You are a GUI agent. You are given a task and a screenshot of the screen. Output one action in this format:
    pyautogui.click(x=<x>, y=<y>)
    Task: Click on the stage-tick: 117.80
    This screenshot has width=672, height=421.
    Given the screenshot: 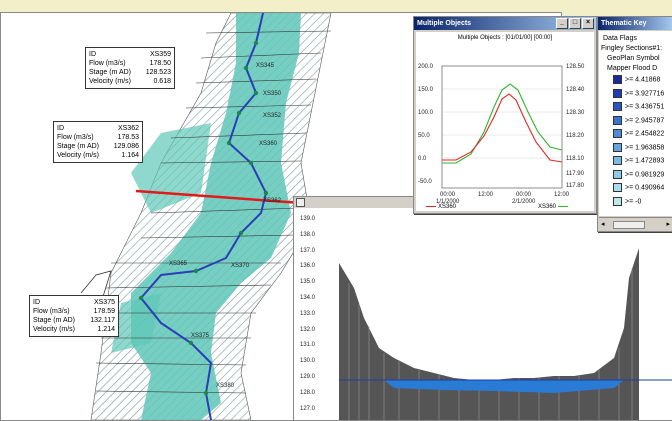 What is the action you would take?
    pyautogui.click(x=575, y=186)
    